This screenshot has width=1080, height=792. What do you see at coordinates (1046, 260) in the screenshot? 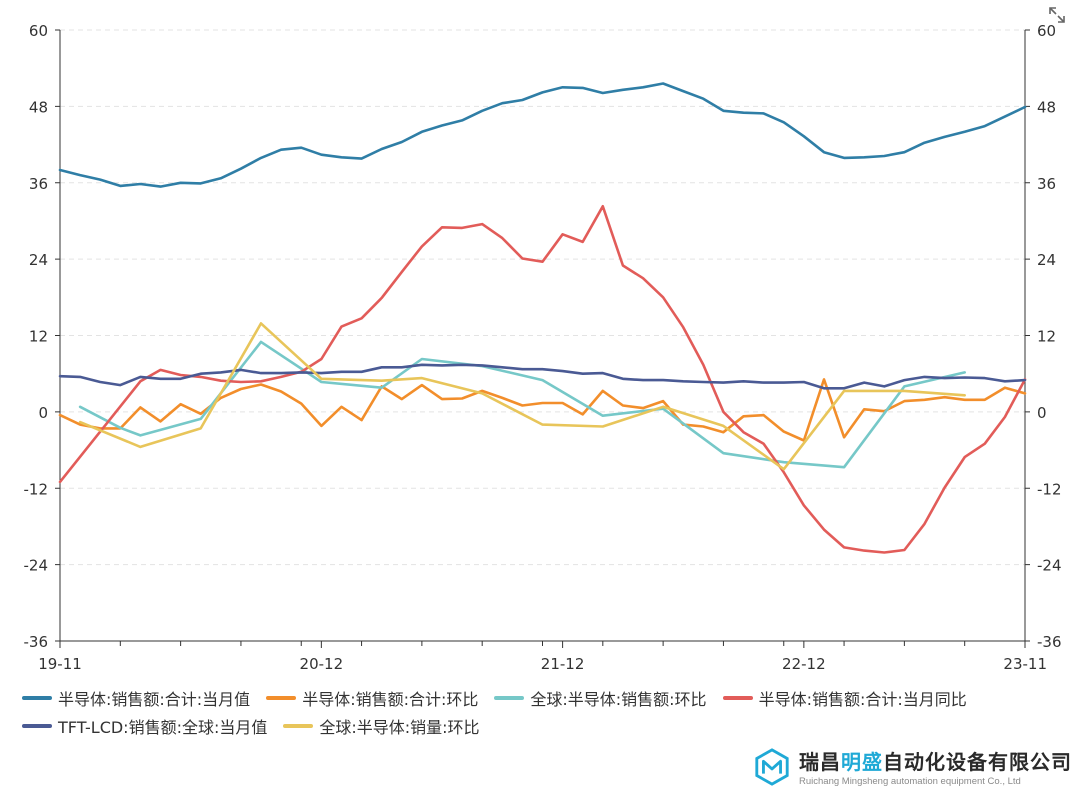
I see `y2-tick-label: 24` at bounding box center [1046, 260].